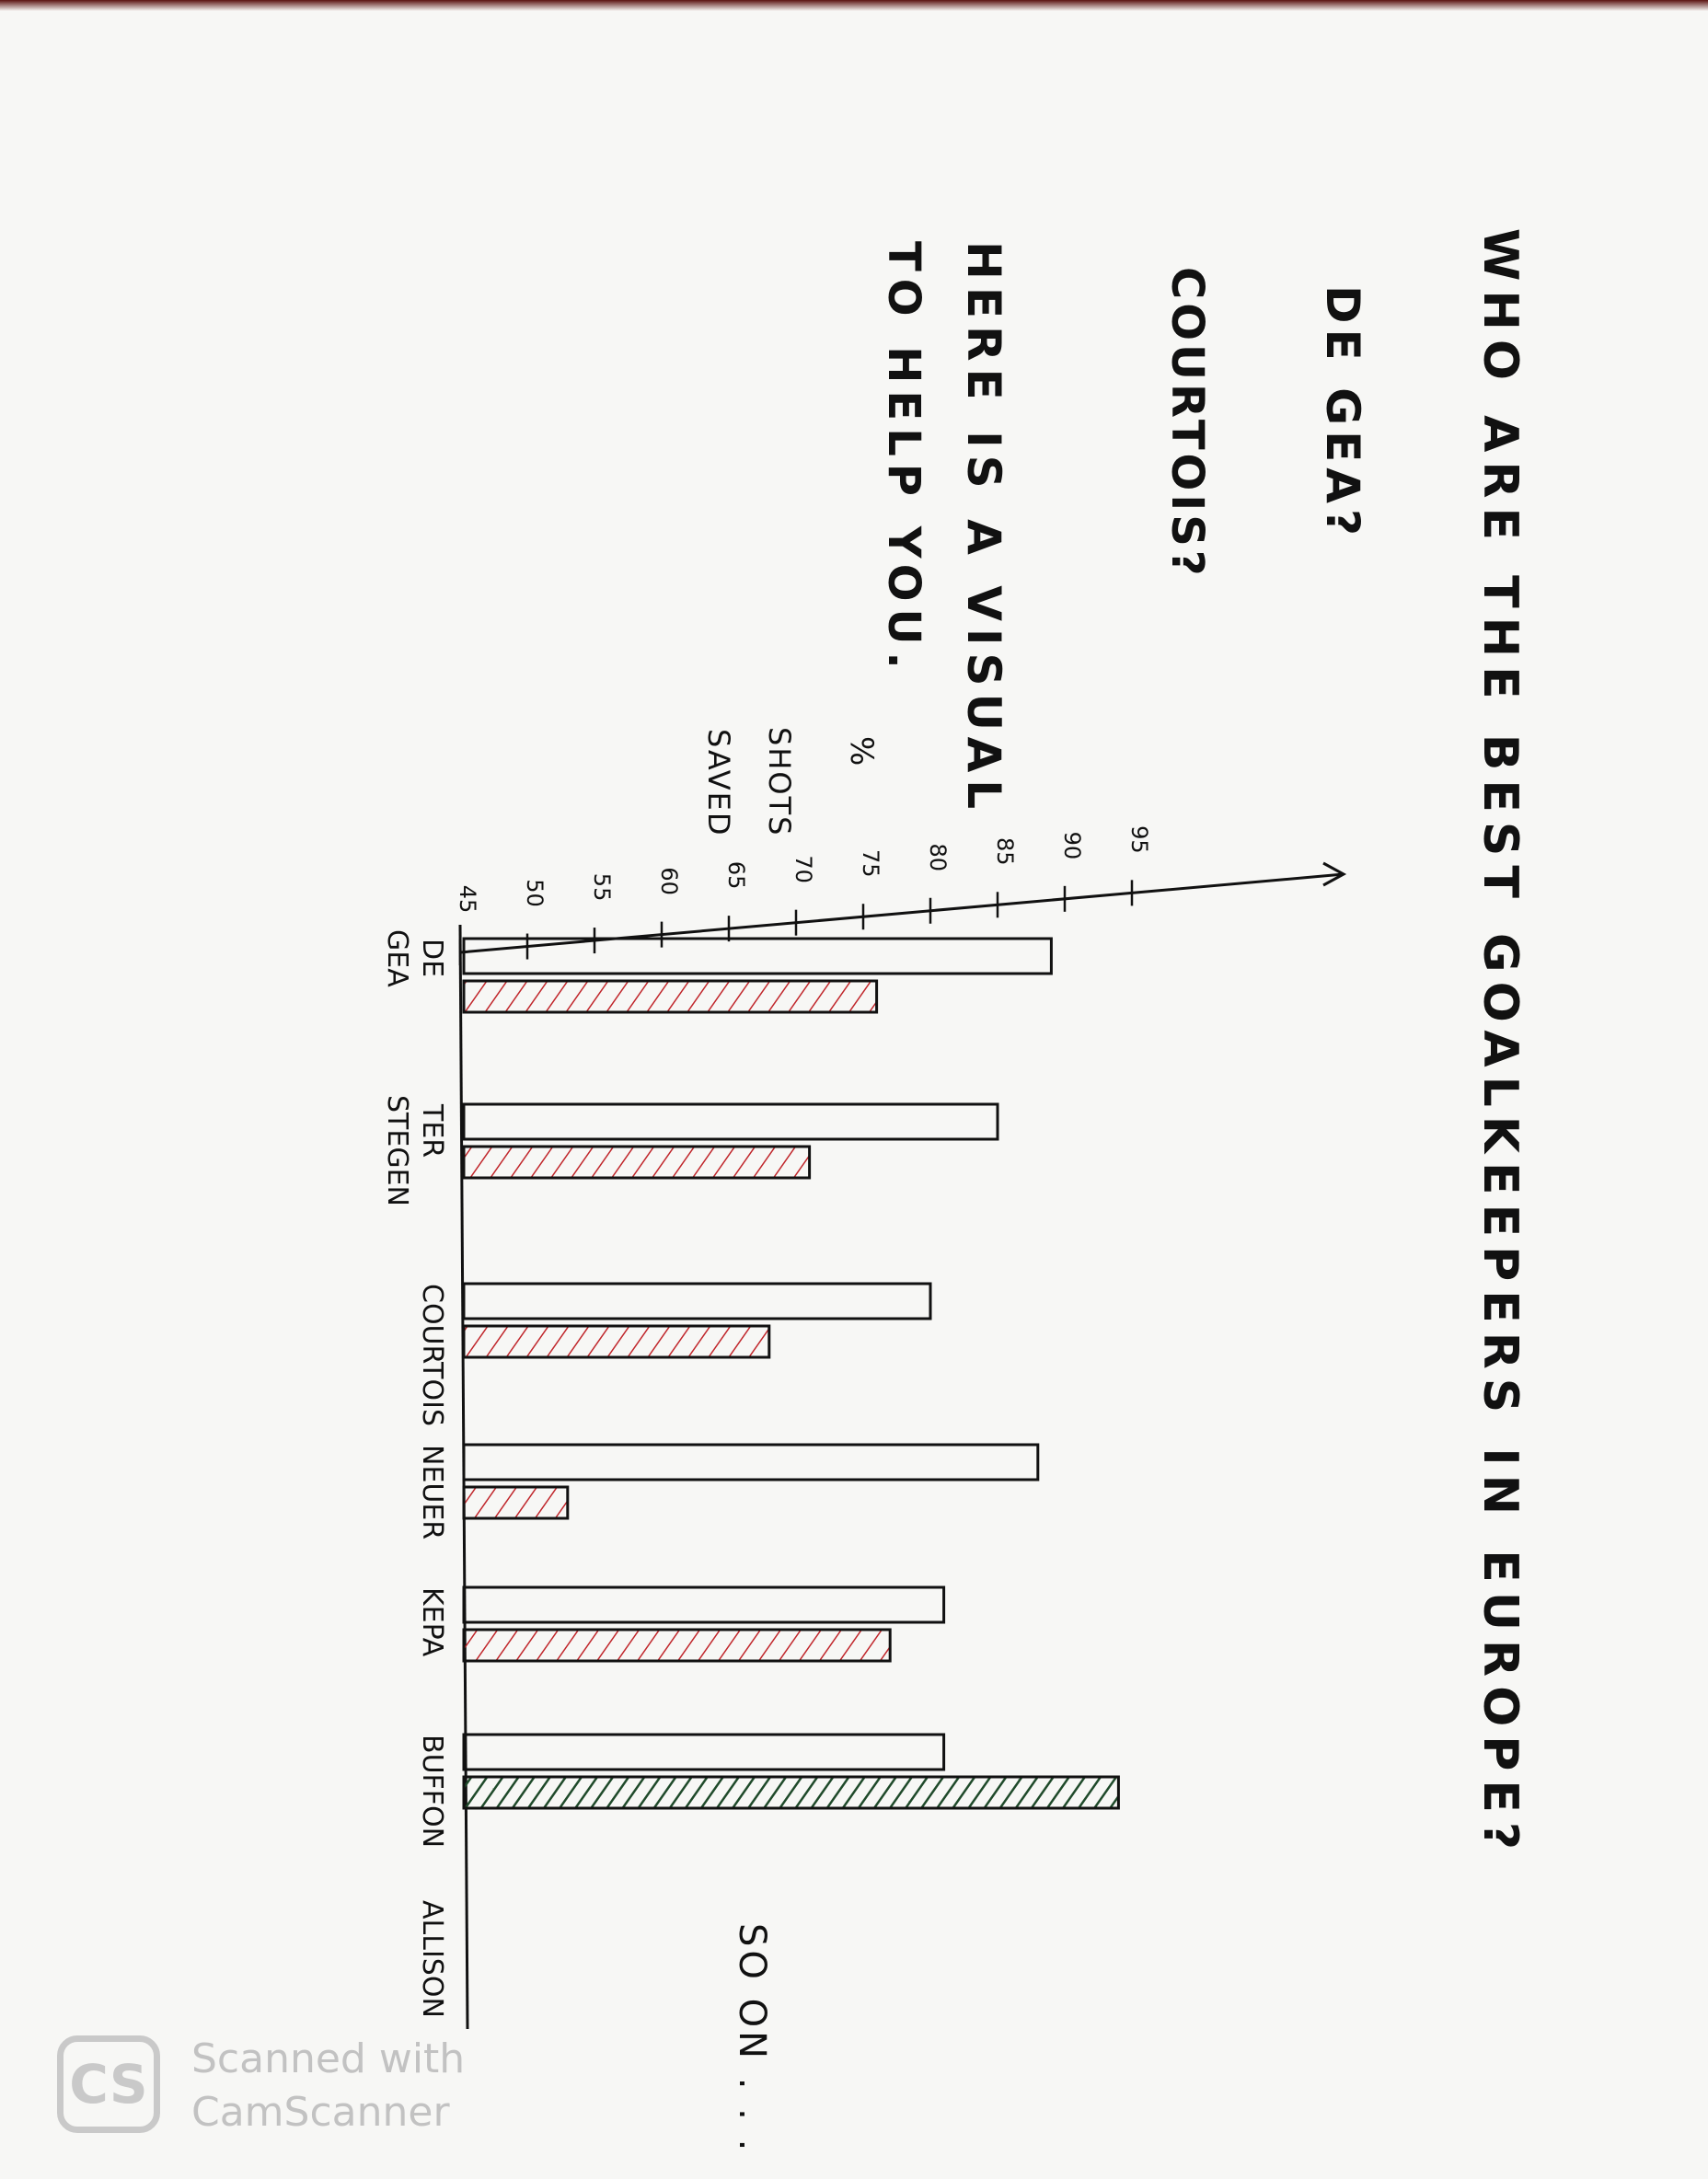 This screenshot has width=1708, height=2179. Describe the element at coordinates (269, 2087) in the screenshot. I see `camscanner-watermark: CS Scanned with CamScanner` at that location.